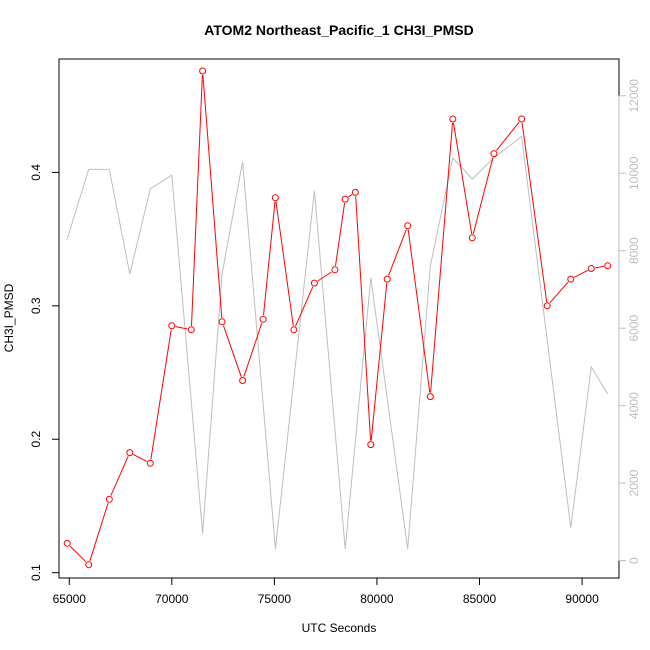 This screenshot has height=650, width=650. Describe the element at coordinates (634, 96) in the screenshot. I see `right-tick-label: 12000` at that location.